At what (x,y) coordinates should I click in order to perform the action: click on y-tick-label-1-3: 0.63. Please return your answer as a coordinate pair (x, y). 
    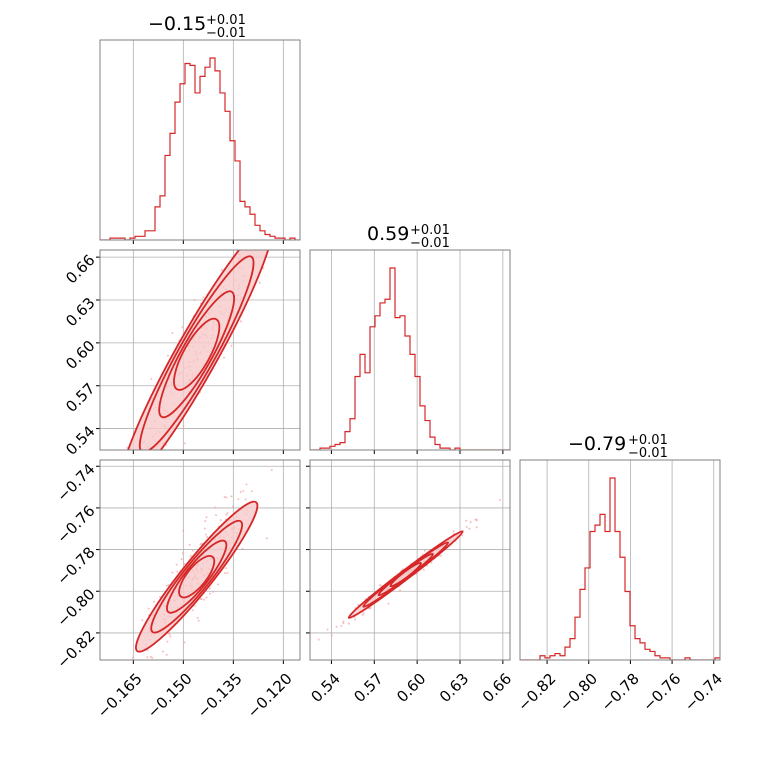
    Looking at the image, I should click on (80, 312).